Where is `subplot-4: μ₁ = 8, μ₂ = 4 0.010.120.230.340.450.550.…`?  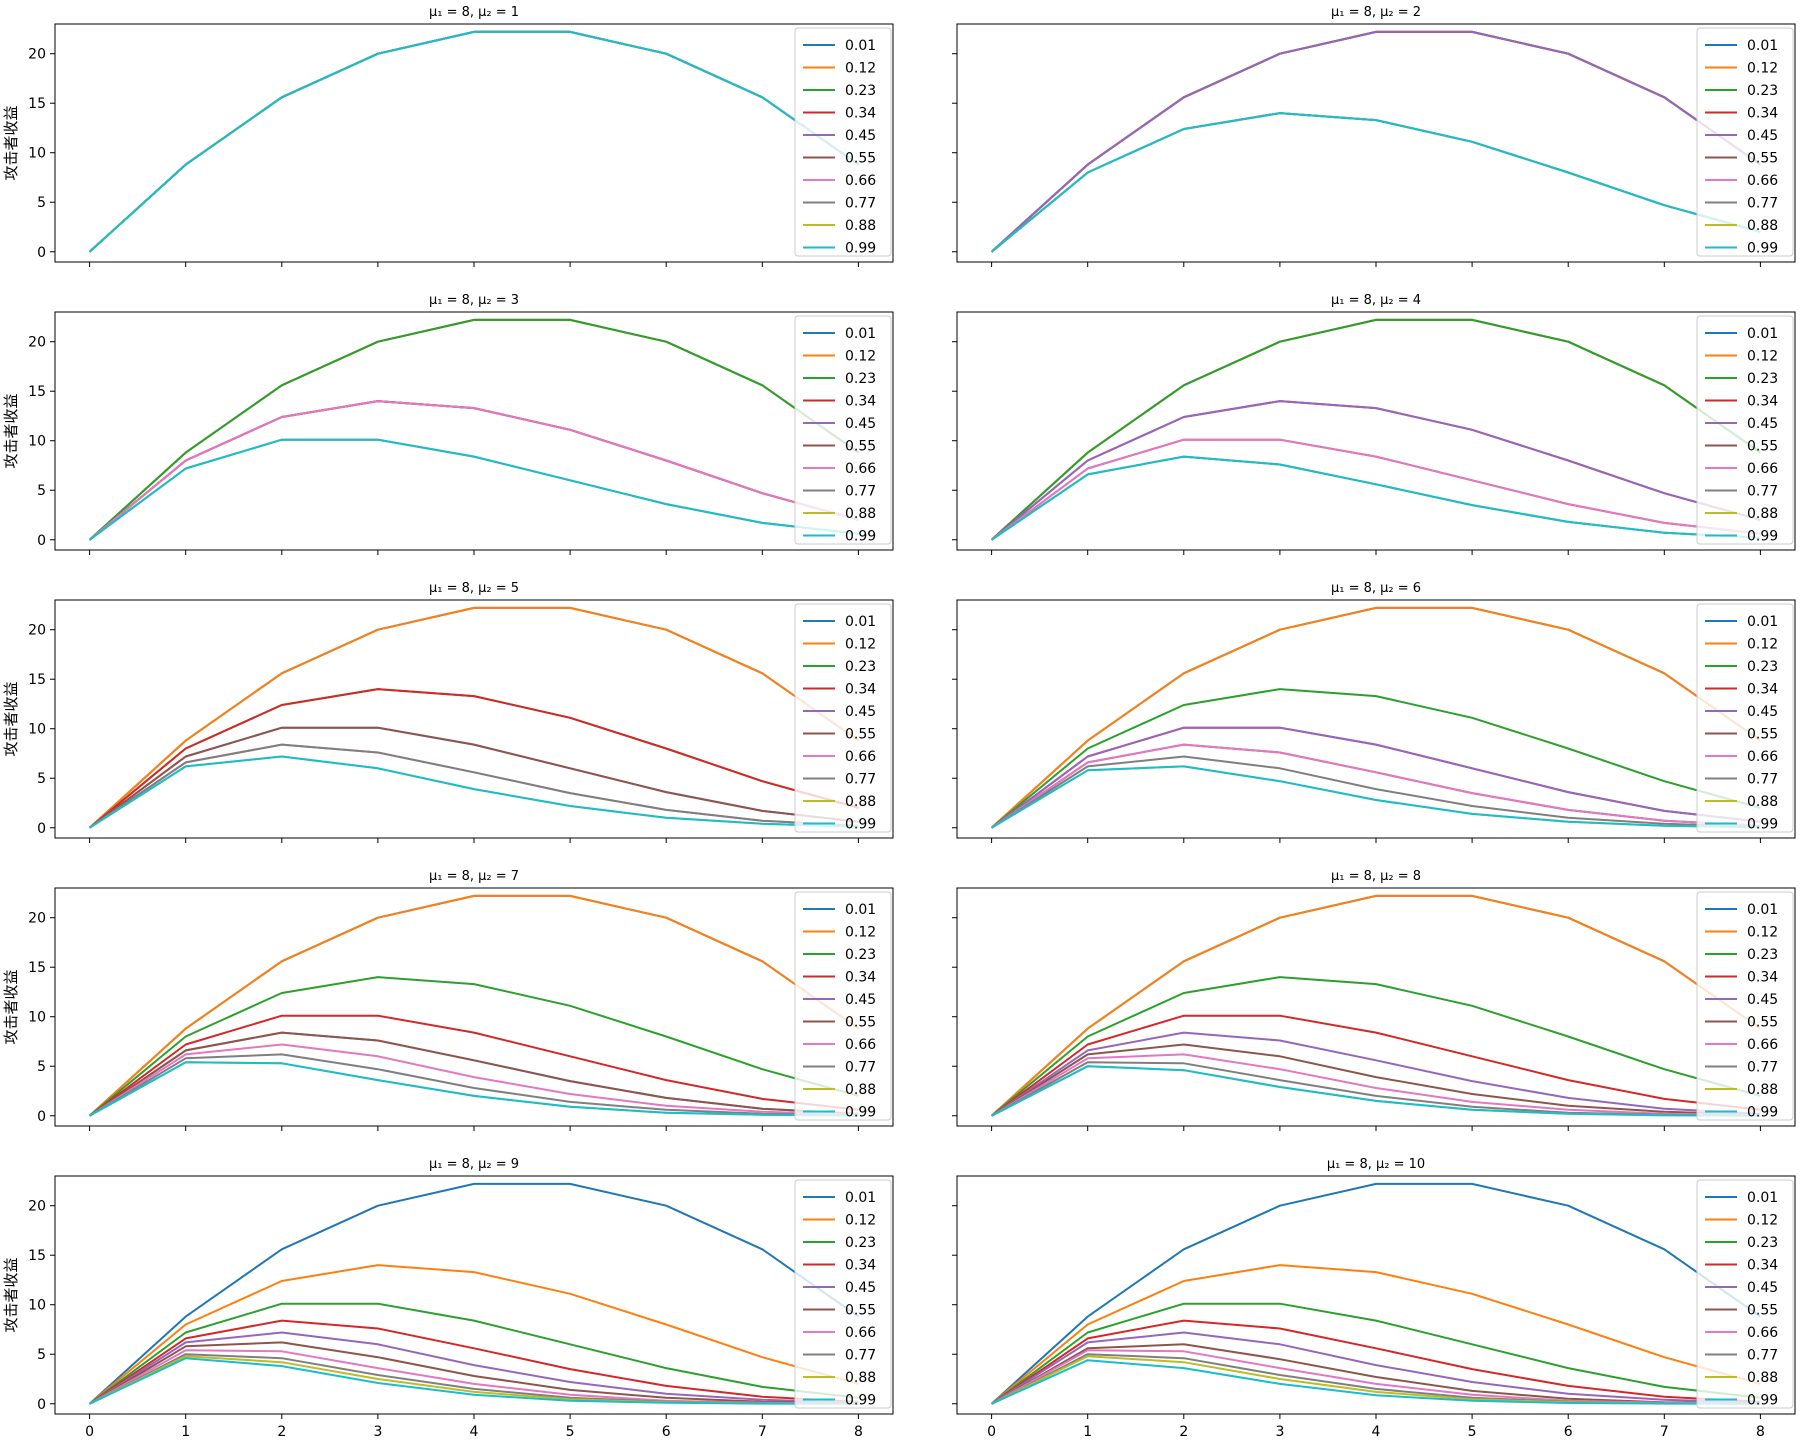 subplot-4: μ₁ = 8, μ₂ = 4 0.010.120.230.340.450.550.… is located at coordinates (1374, 424).